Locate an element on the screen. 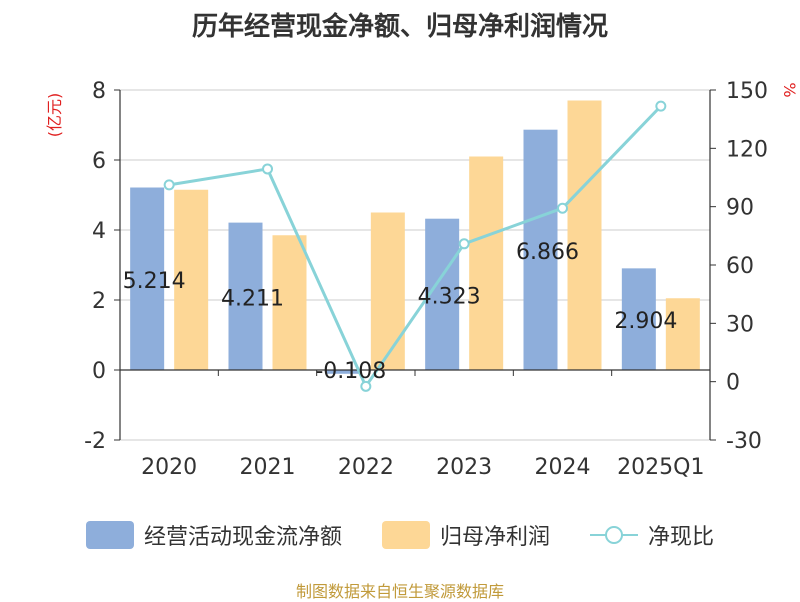  y-right-tick-label: 30 is located at coordinates (740, 324).